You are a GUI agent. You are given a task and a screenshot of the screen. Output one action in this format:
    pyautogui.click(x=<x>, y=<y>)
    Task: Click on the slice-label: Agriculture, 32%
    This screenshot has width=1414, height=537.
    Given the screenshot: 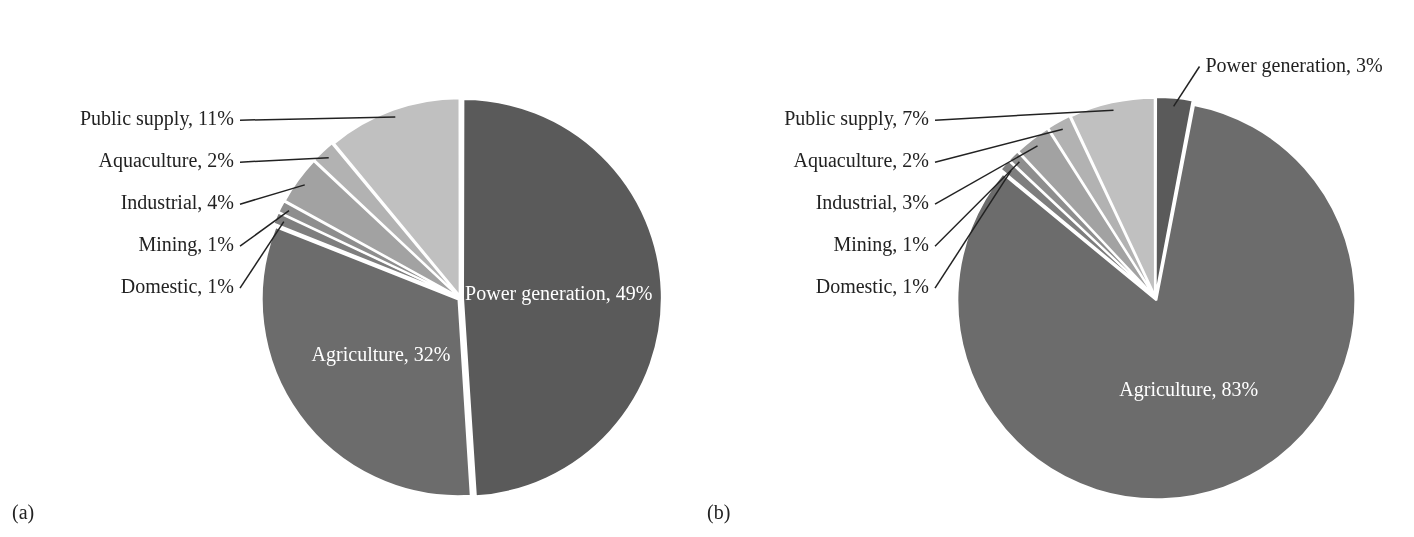 What is the action you would take?
    pyautogui.click(x=381, y=354)
    